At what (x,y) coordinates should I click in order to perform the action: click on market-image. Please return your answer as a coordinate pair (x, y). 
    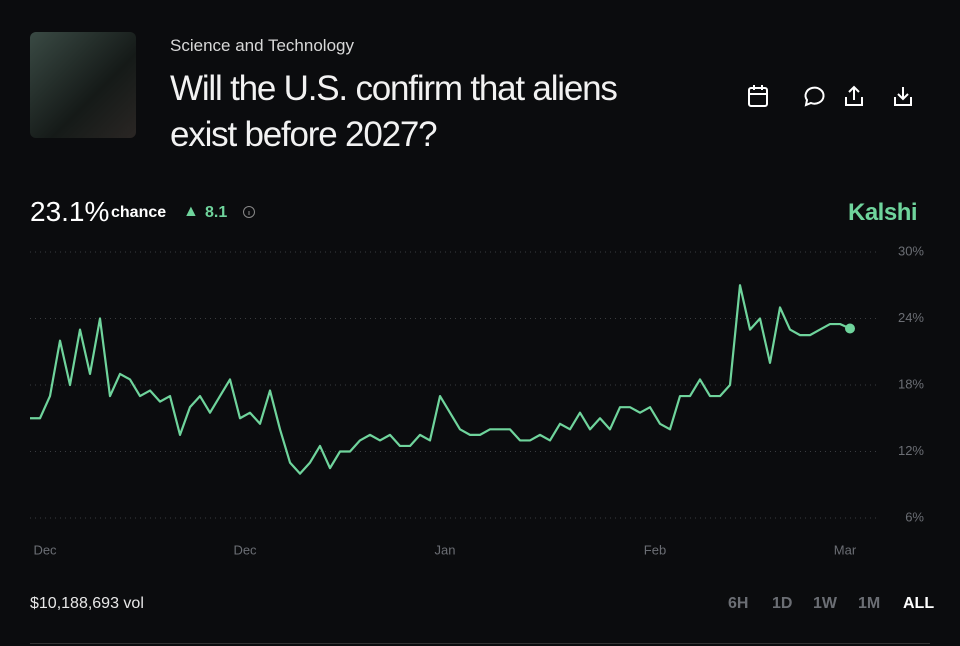
    Looking at the image, I should click on (83, 85).